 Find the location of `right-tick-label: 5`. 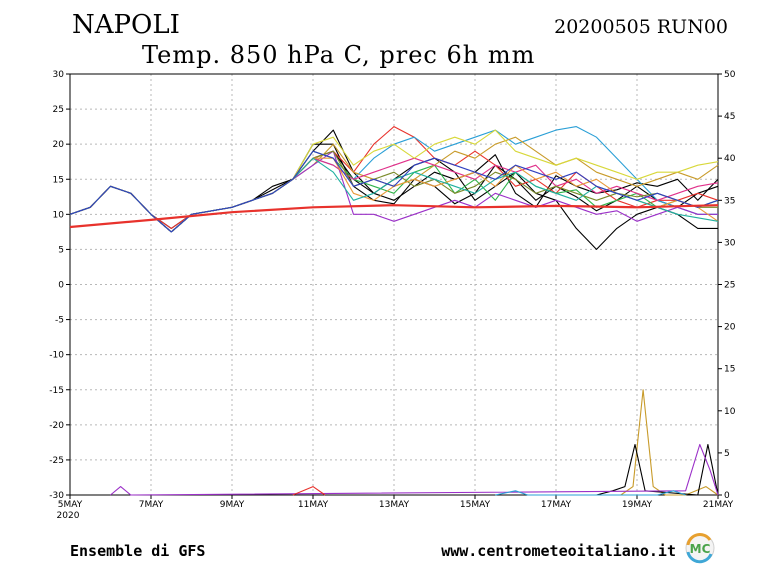

right-tick-label: 5 is located at coordinates (727, 454).